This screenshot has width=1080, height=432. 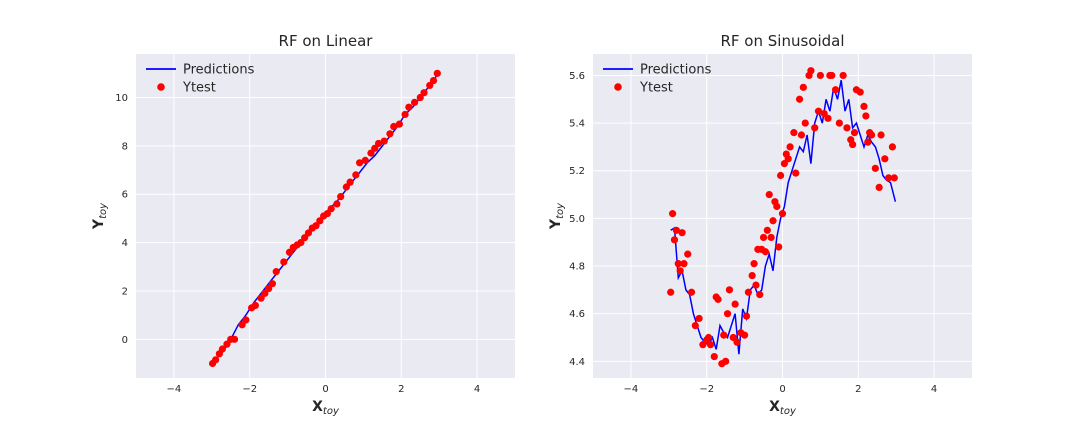 What do you see at coordinates (325, 389) in the screenshot?
I see `x-tick-label: 0` at bounding box center [325, 389].